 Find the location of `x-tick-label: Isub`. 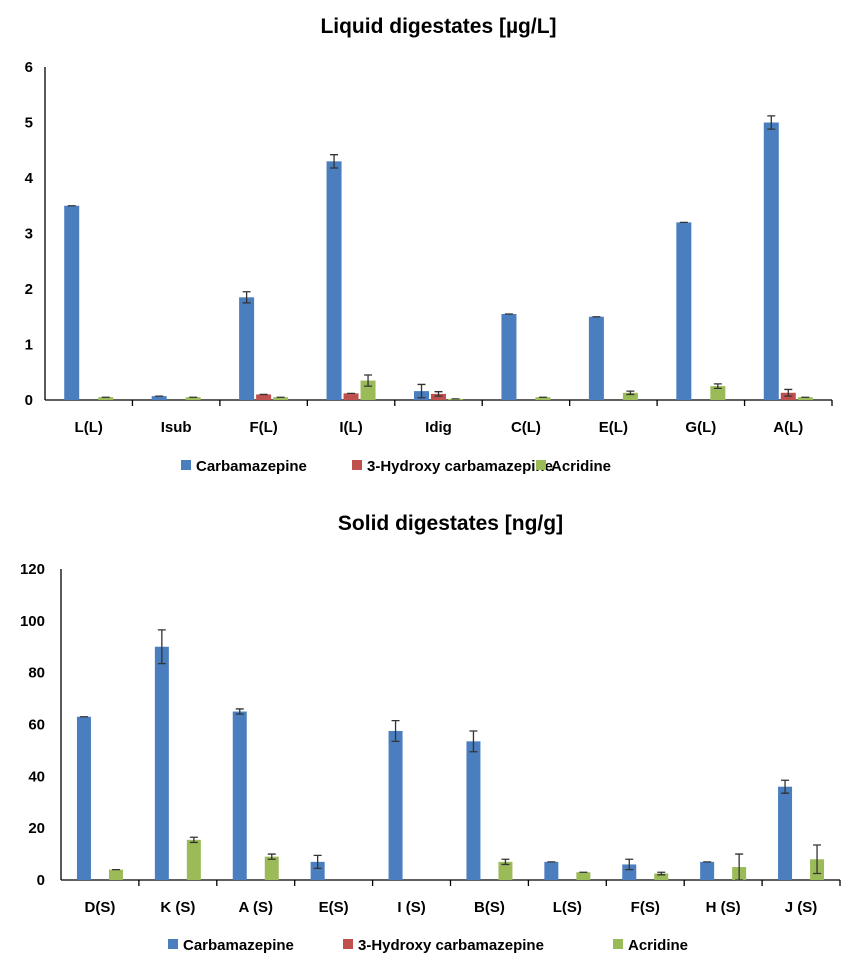

x-tick-label: Isub is located at coordinates (176, 427).